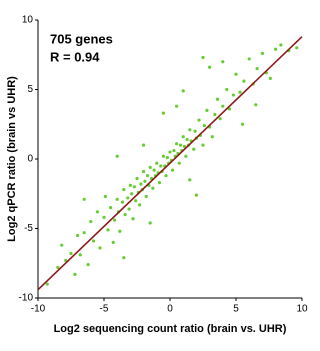  What do you see at coordinates (75, 56) in the screenshot?
I see `annotation: R = 0.94` at bounding box center [75, 56].